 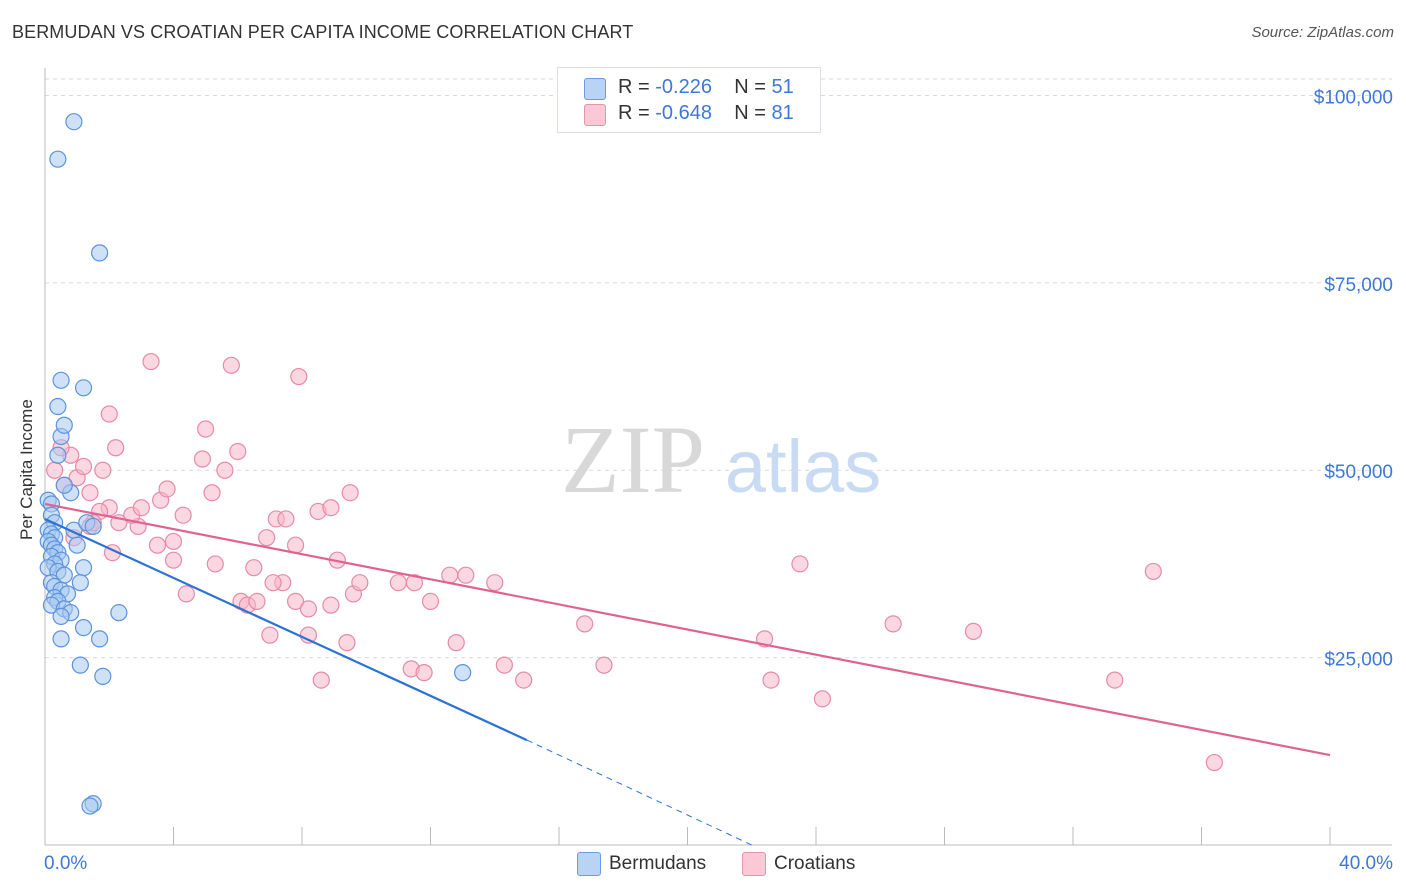 I want to click on x-tick-label-left: 0.0%, so click(x=65, y=863).